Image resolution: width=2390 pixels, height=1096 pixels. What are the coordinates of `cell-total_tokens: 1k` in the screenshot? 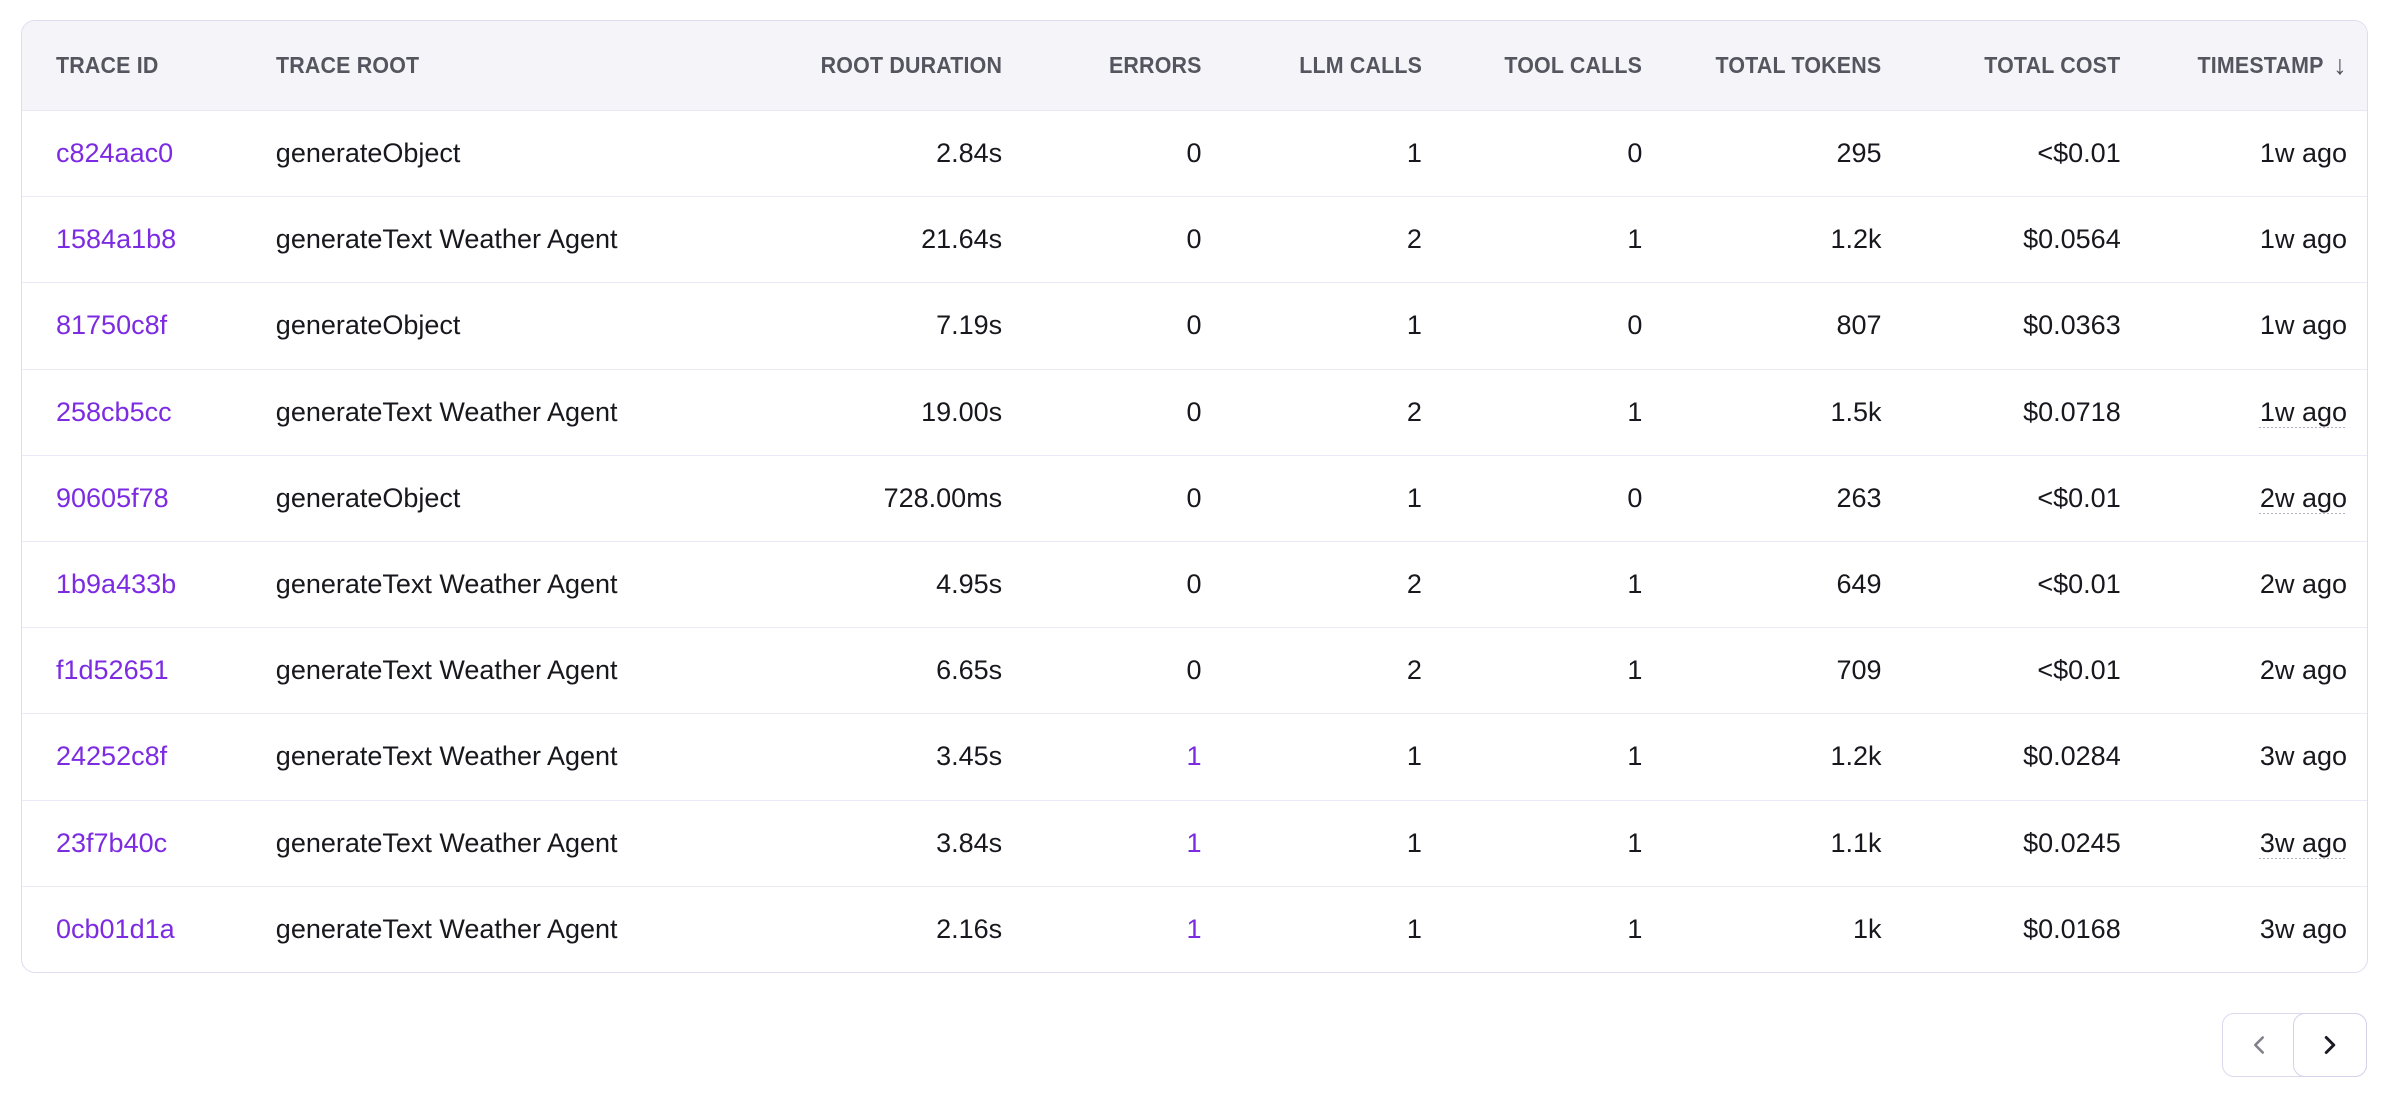 It's located at (1762, 929).